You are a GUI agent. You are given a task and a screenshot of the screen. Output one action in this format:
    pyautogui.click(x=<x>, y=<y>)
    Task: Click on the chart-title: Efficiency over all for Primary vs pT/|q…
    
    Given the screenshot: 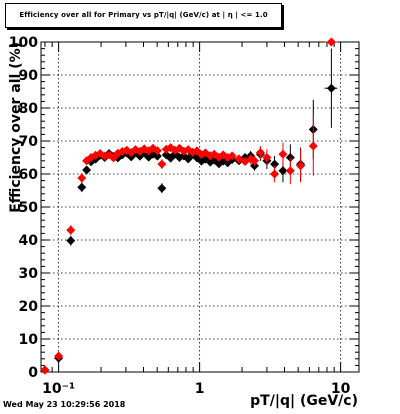 What is the action you would take?
    pyautogui.click(x=143, y=15)
    